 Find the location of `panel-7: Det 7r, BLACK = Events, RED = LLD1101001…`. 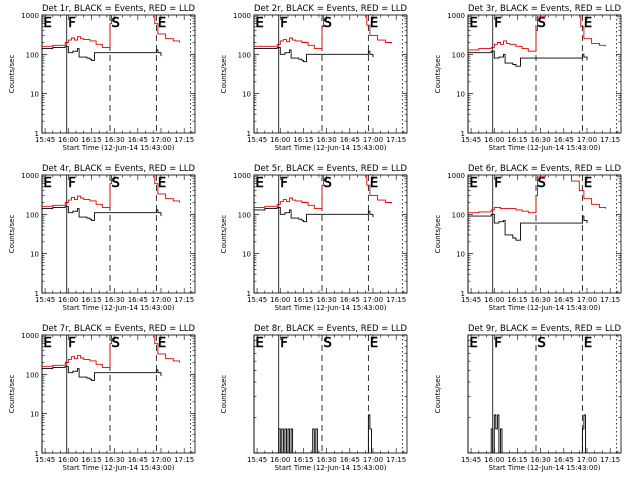

panel-7: Det 7r, BLACK = Events, RED = LLD1101001… is located at coordinates (102, 398).